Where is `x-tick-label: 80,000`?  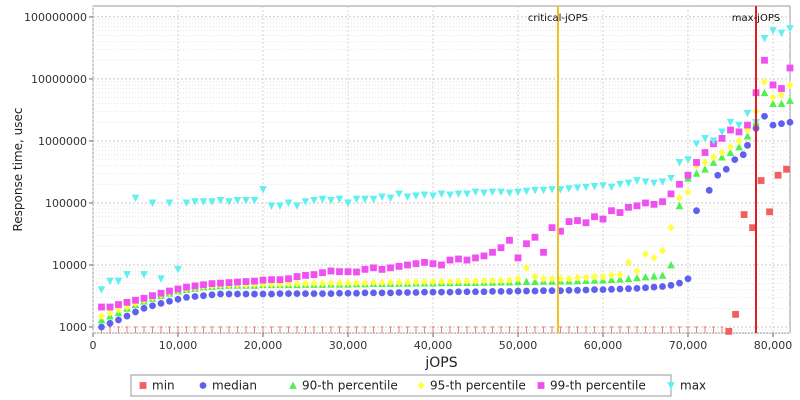 x-tick-label: 80,000 is located at coordinates (773, 345).